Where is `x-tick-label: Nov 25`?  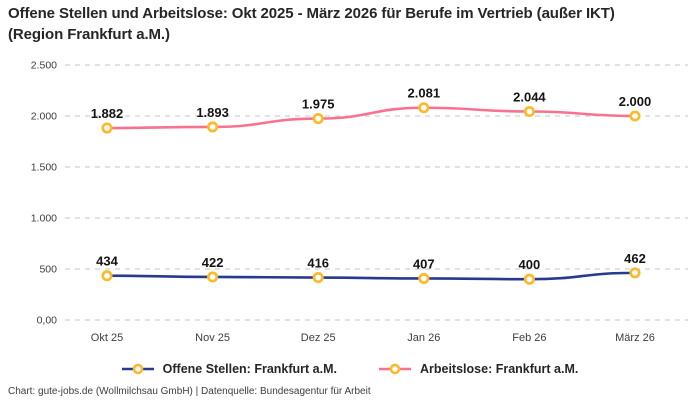
x-tick-label: Nov 25 is located at coordinates (212, 338).